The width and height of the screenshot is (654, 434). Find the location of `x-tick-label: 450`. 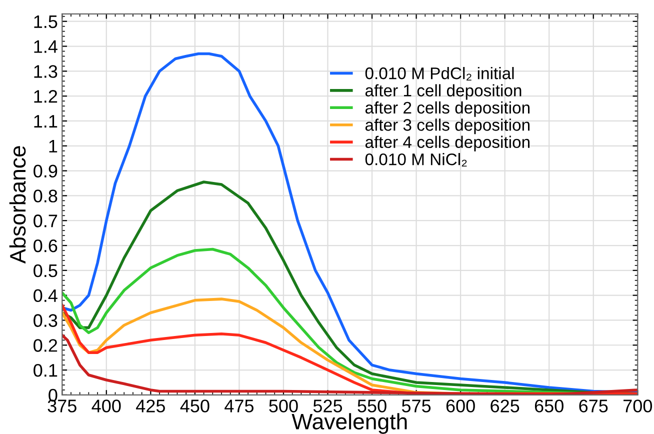

x-tick-label: 450 is located at coordinates (195, 406).